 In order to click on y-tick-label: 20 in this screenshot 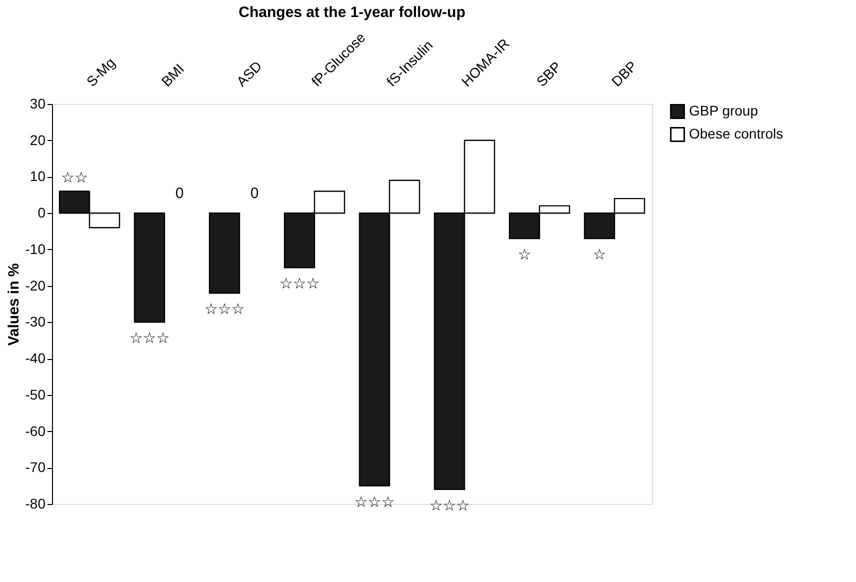, I will do `click(38, 140)`.